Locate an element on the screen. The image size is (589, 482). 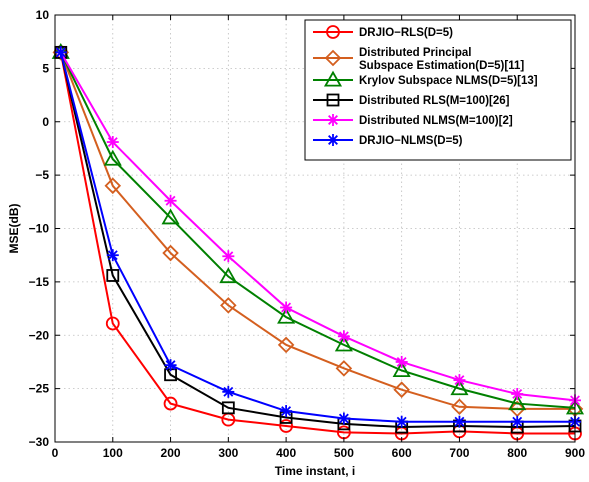
y-tick-label: 10 is located at coordinates (43, 15).